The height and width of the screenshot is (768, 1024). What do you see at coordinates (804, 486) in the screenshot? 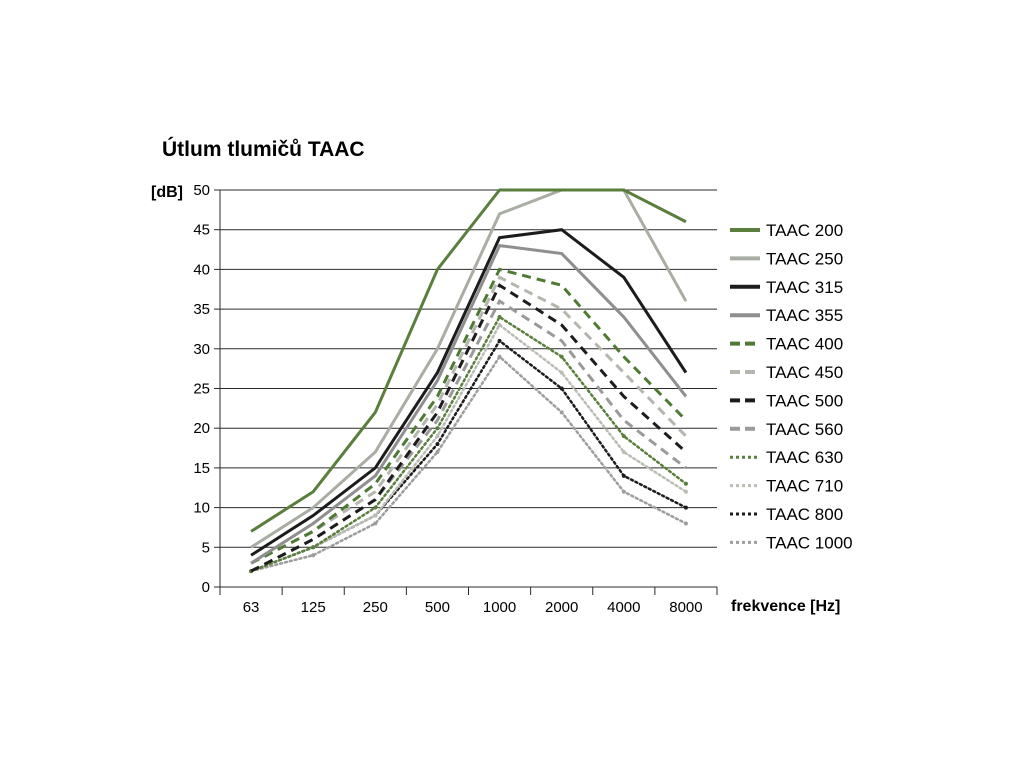
I see `legend-label: TAAC 710` at bounding box center [804, 486].